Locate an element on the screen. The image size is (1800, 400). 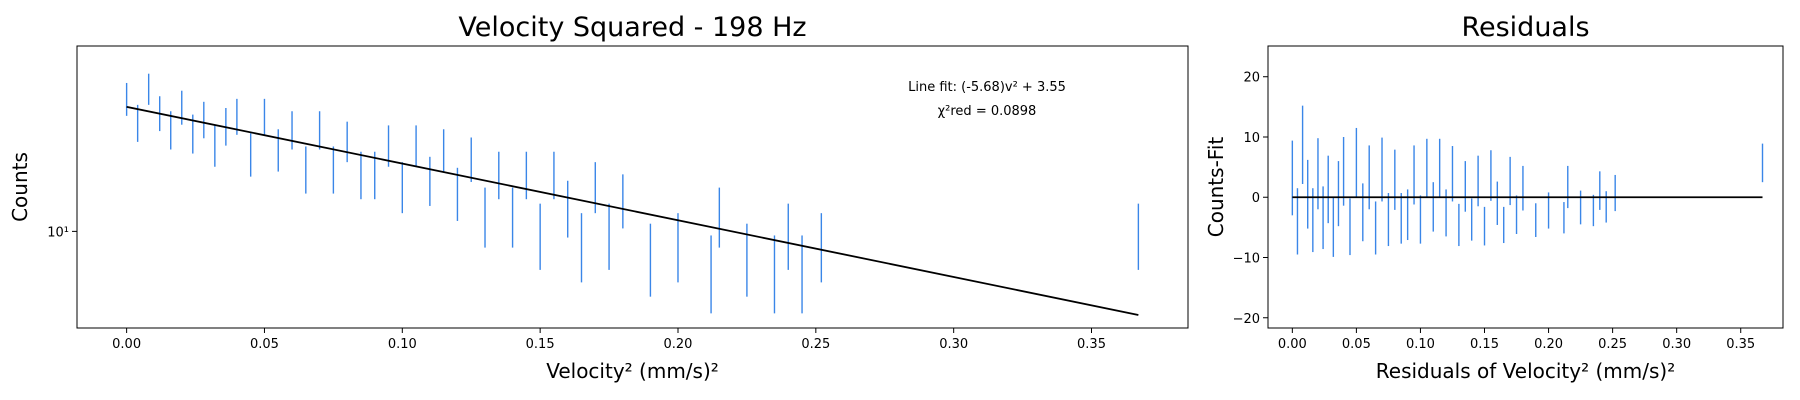
y-tick-label: 20 is located at coordinates (1251, 78).